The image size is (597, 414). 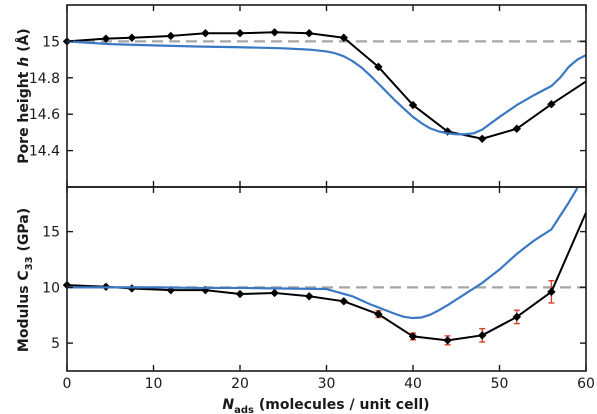 What do you see at coordinates (51, 233) in the screenshot?
I see `bot-ytick-label: 15` at bounding box center [51, 233].